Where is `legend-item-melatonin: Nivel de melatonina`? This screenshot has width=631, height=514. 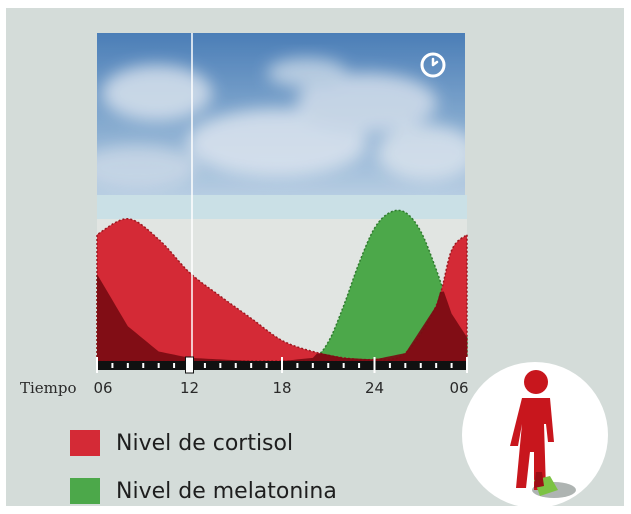
legend-item-melatonin: Nivel de melatonina is located at coordinates (203, 491).